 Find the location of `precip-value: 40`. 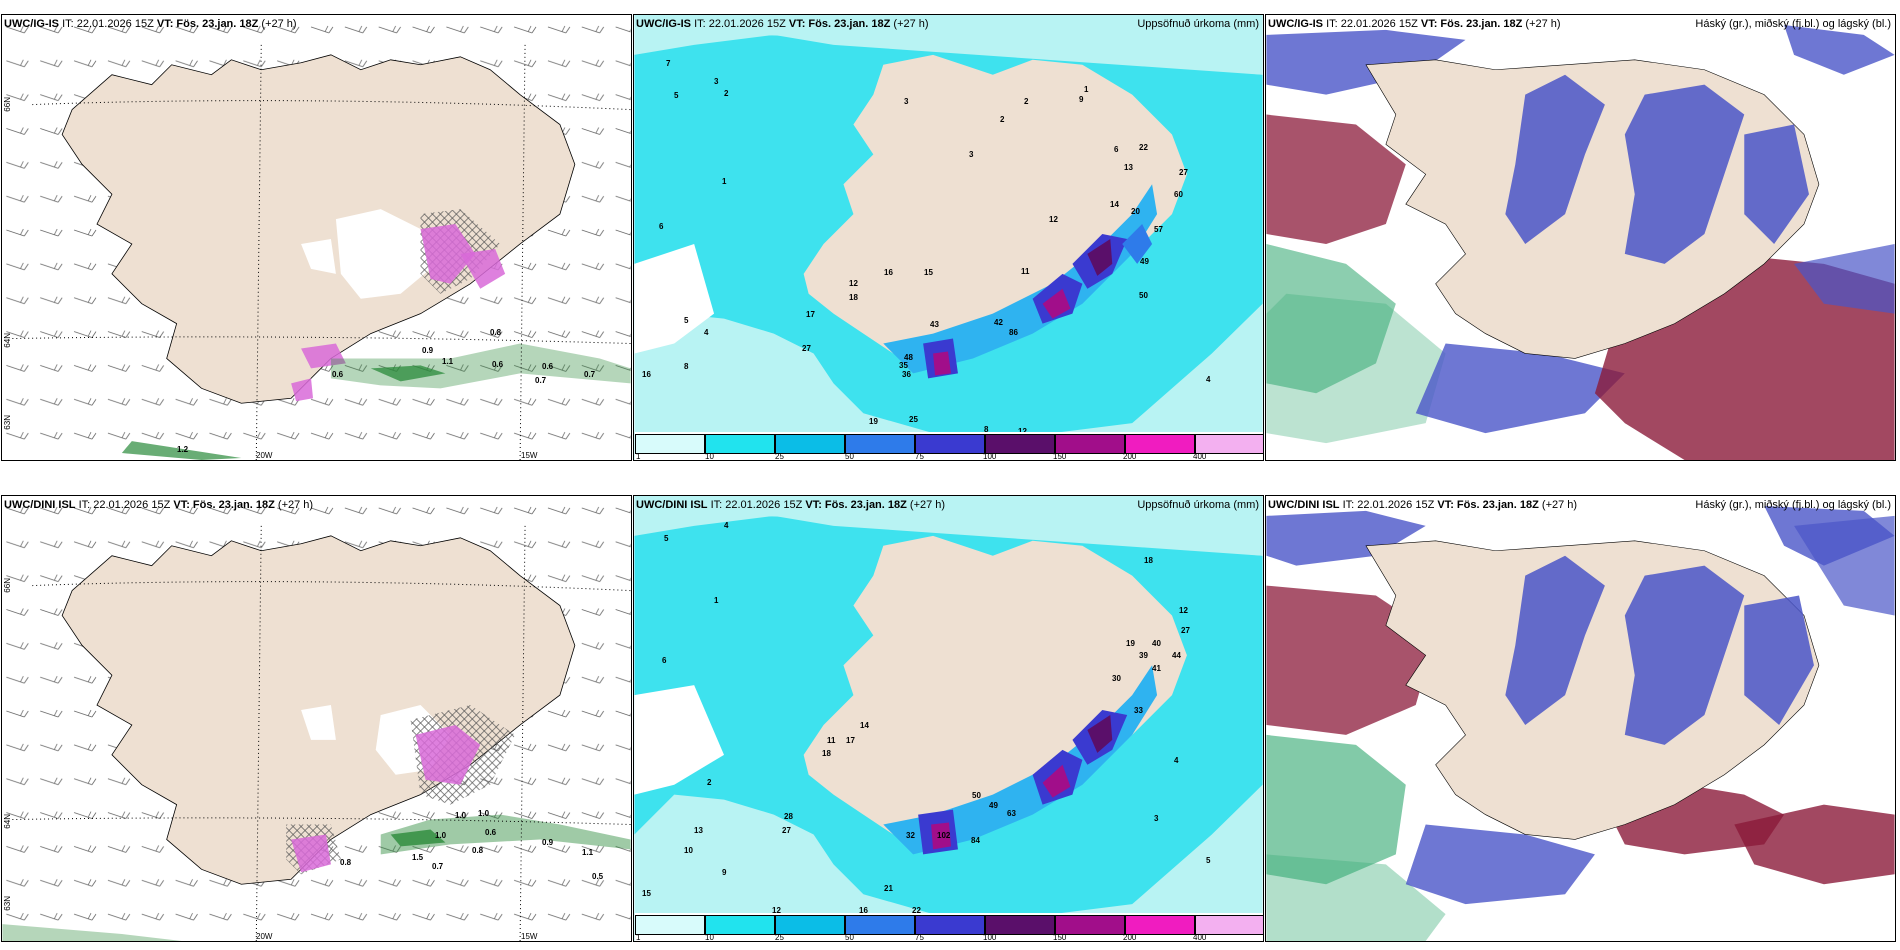

precip-value: 40 is located at coordinates (1156, 643).